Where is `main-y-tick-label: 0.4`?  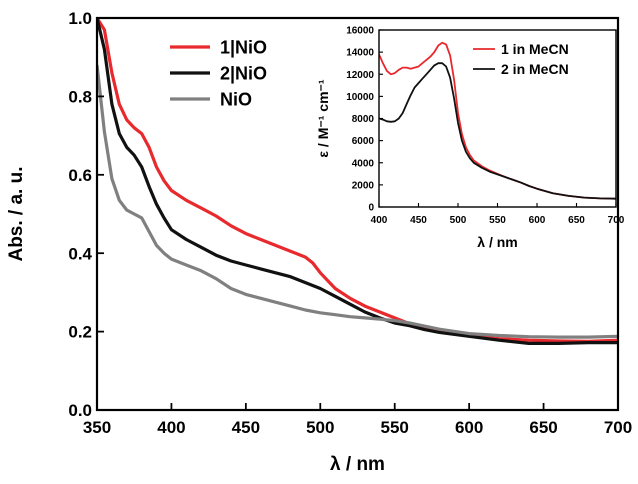 main-y-tick-label: 0.4 is located at coordinates (80, 253).